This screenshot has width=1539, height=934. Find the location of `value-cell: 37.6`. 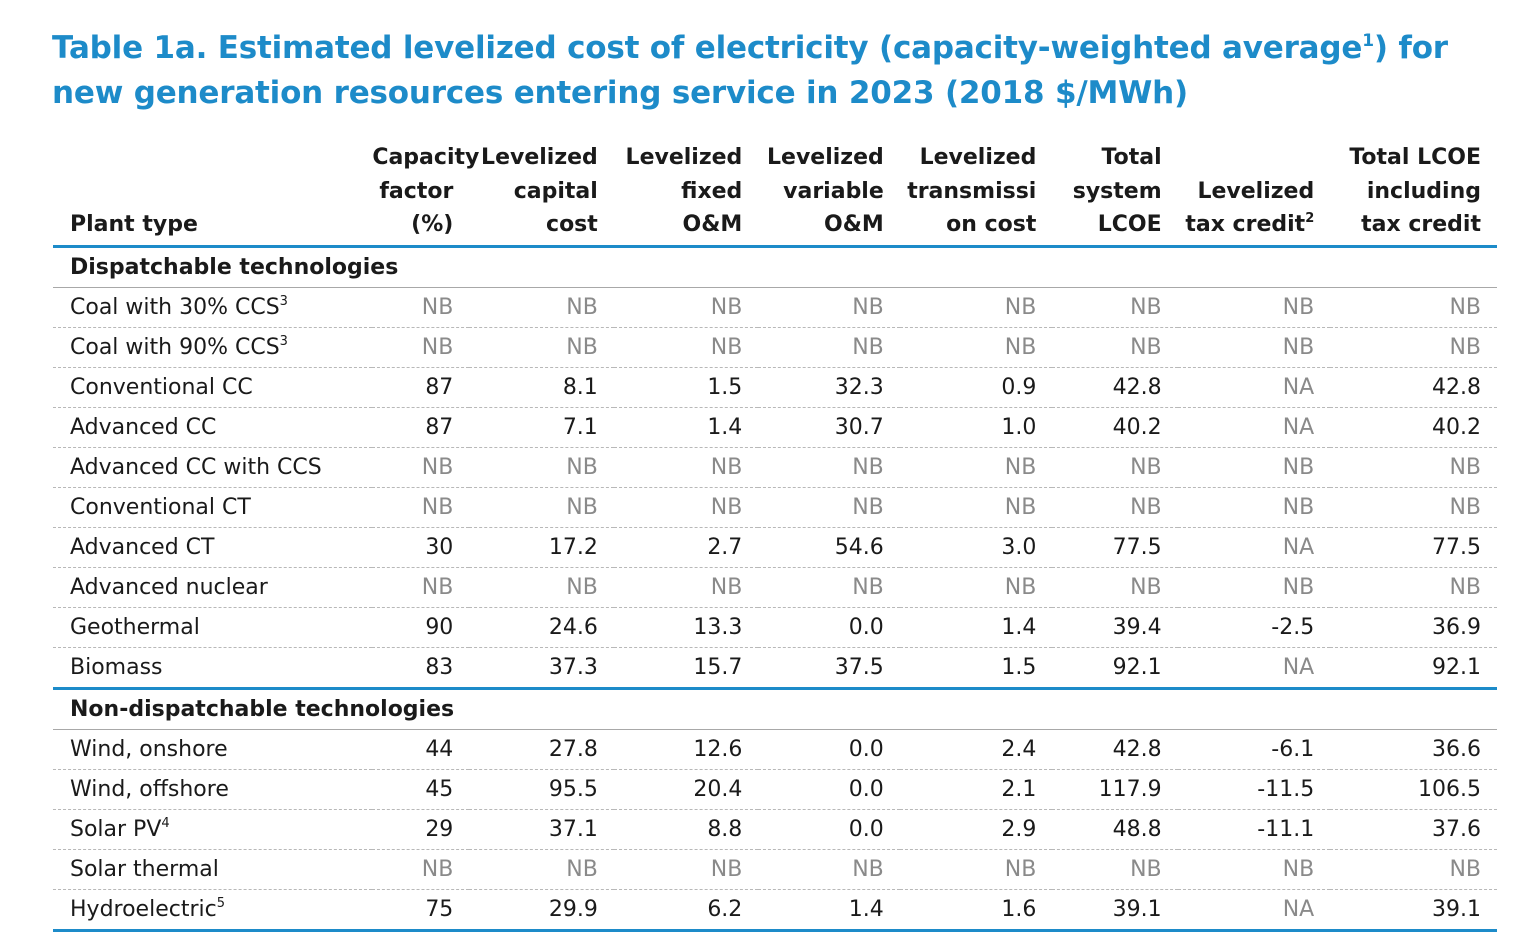

value-cell: 37.6 is located at coordinates (1413, 829).